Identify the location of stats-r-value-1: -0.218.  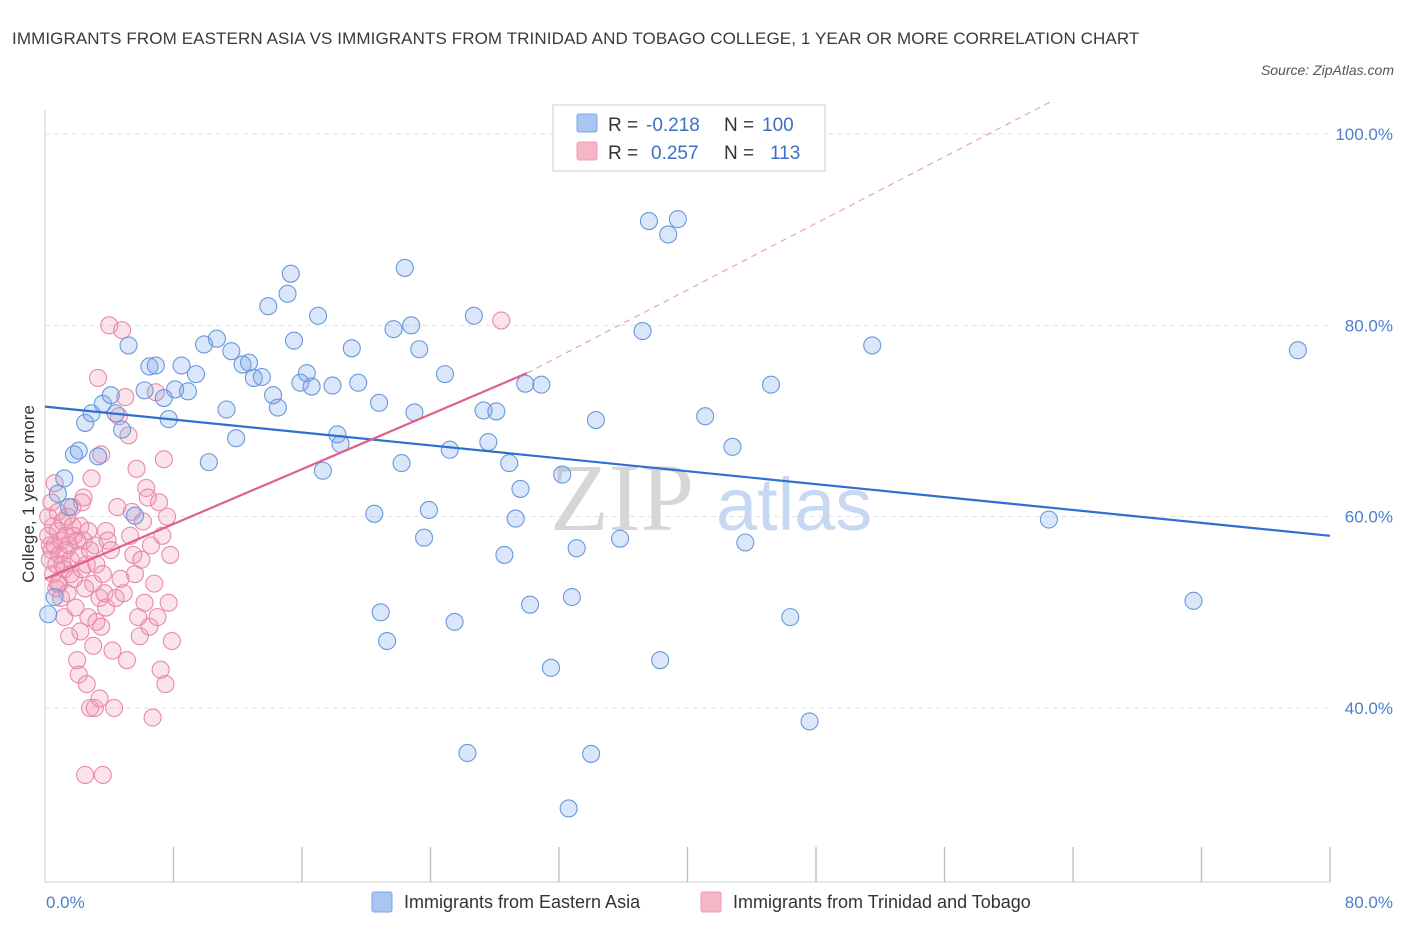
(673, 125).